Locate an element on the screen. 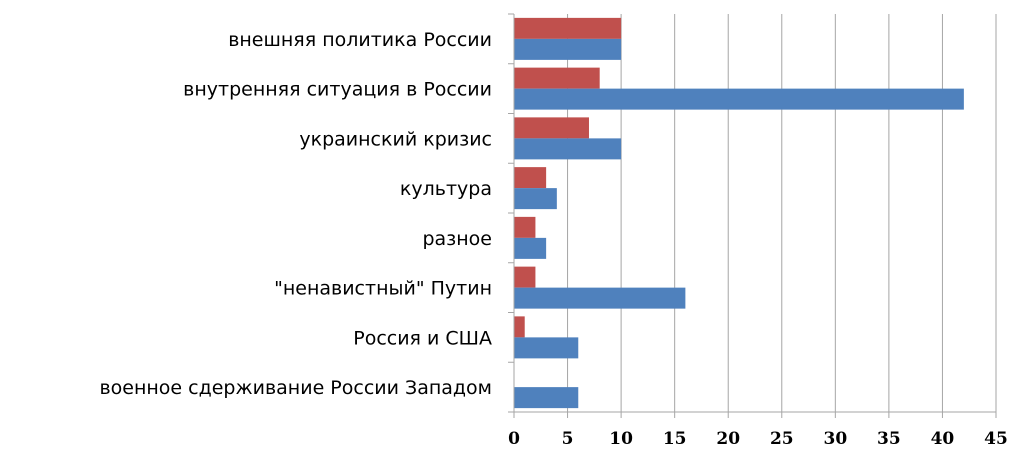 The height and width of the screenshot is (456, 1024). x-tick-label: 25 is located at coordinates (782, 439).